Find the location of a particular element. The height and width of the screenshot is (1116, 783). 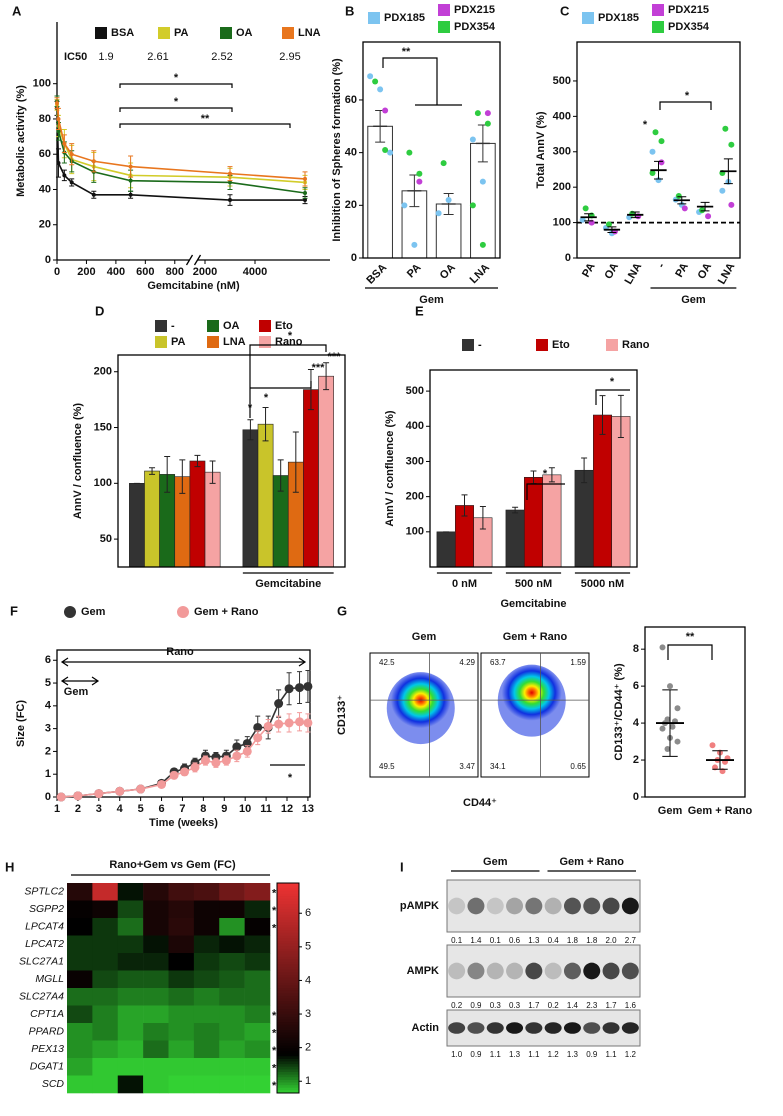

row-label: Actin is located at coordinates (426, 1028).